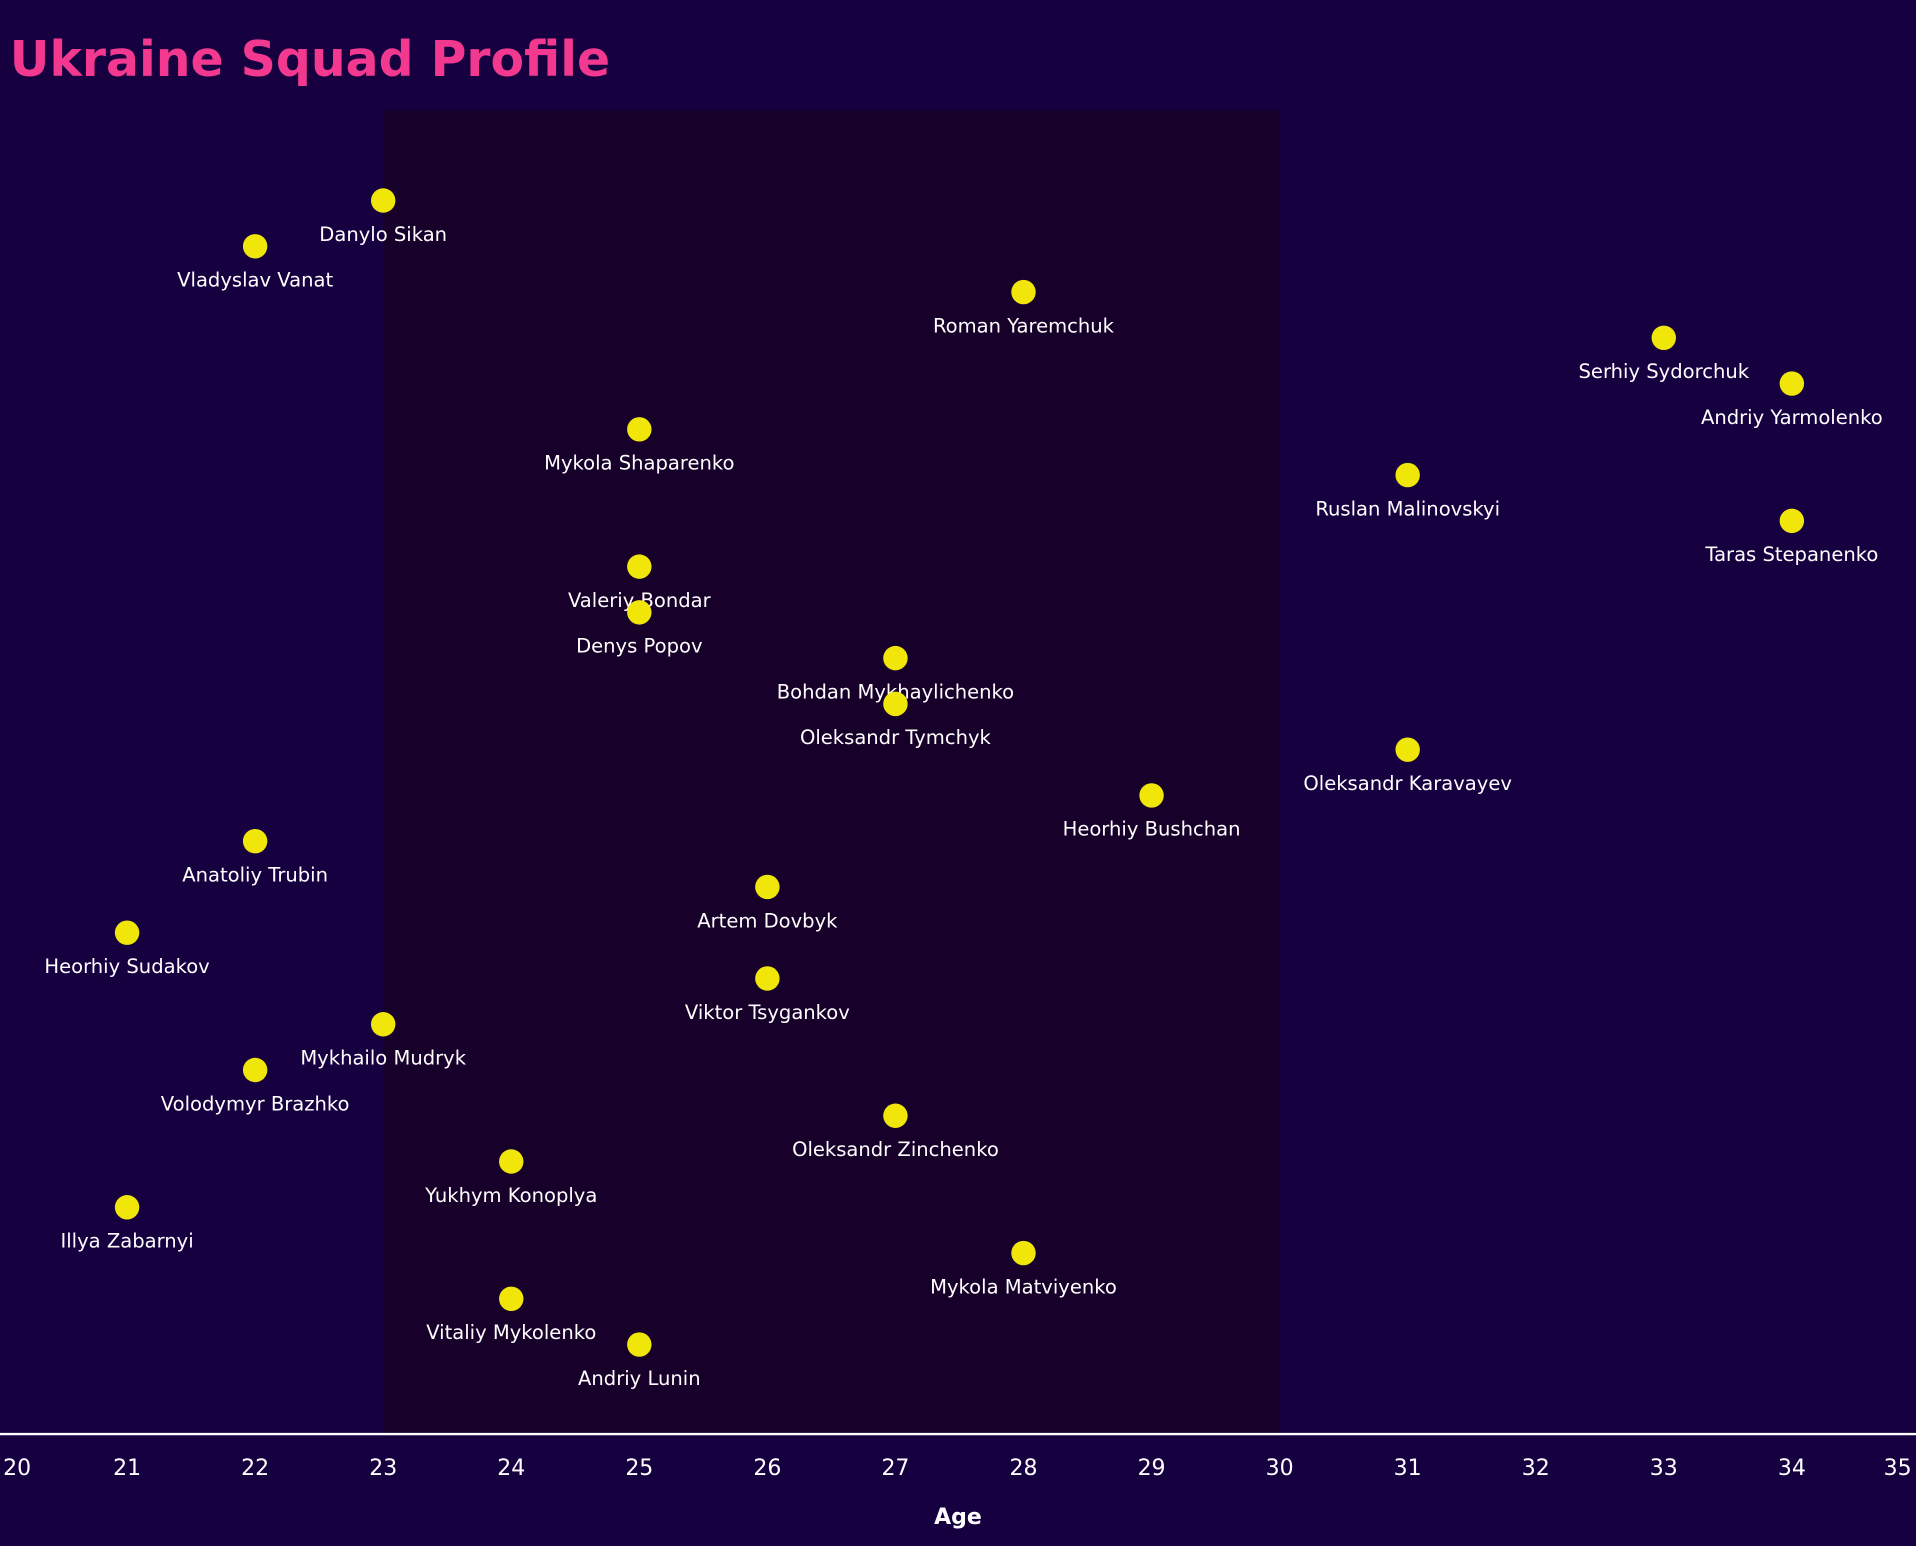 This screenshot has height=1546, width=1916. What do you see at coordinates (127, 1468) in the screenshot?
I see `x-tick-label: 21` at bounding box center [127, 1468].